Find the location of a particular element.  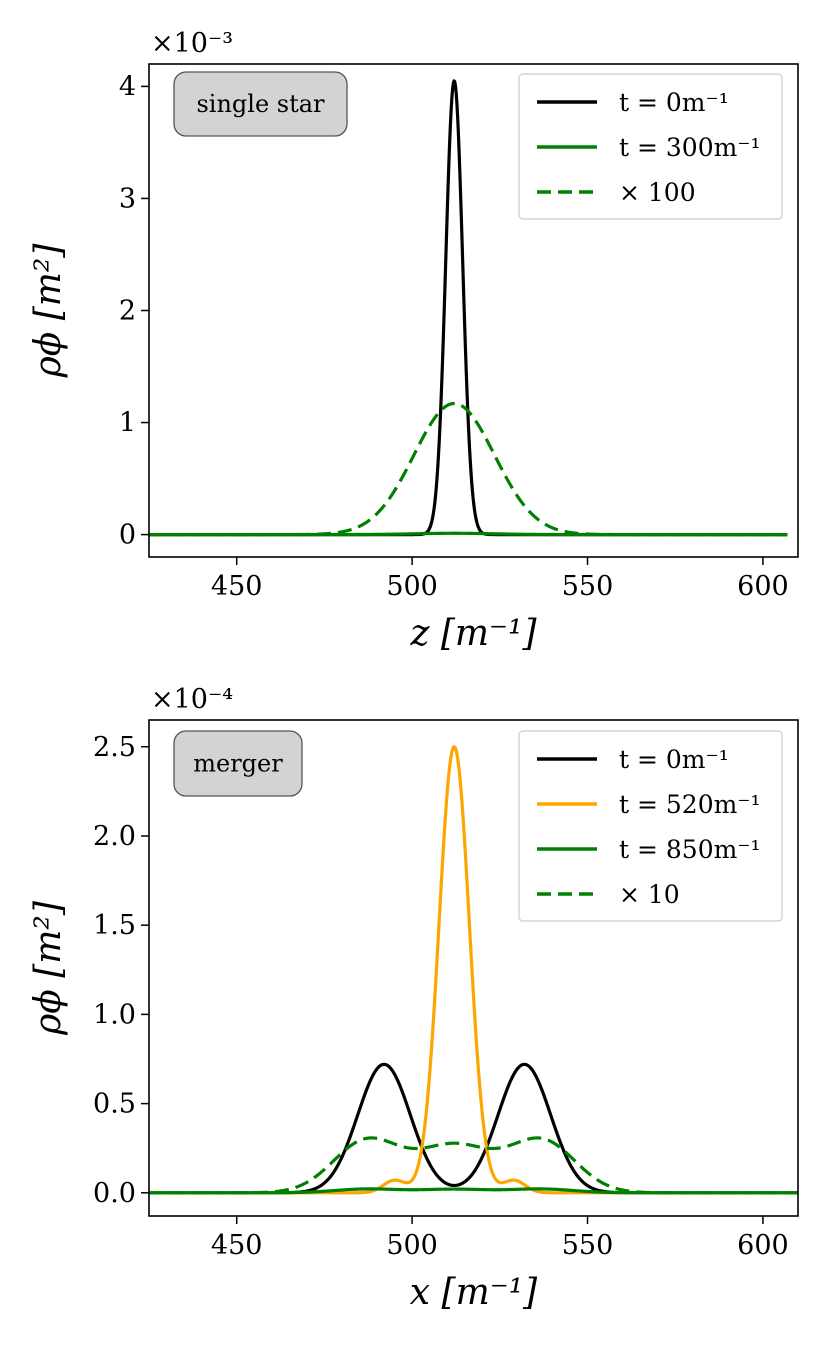

y-tick-label: 0.0 is located at coordinates (114, 1193).